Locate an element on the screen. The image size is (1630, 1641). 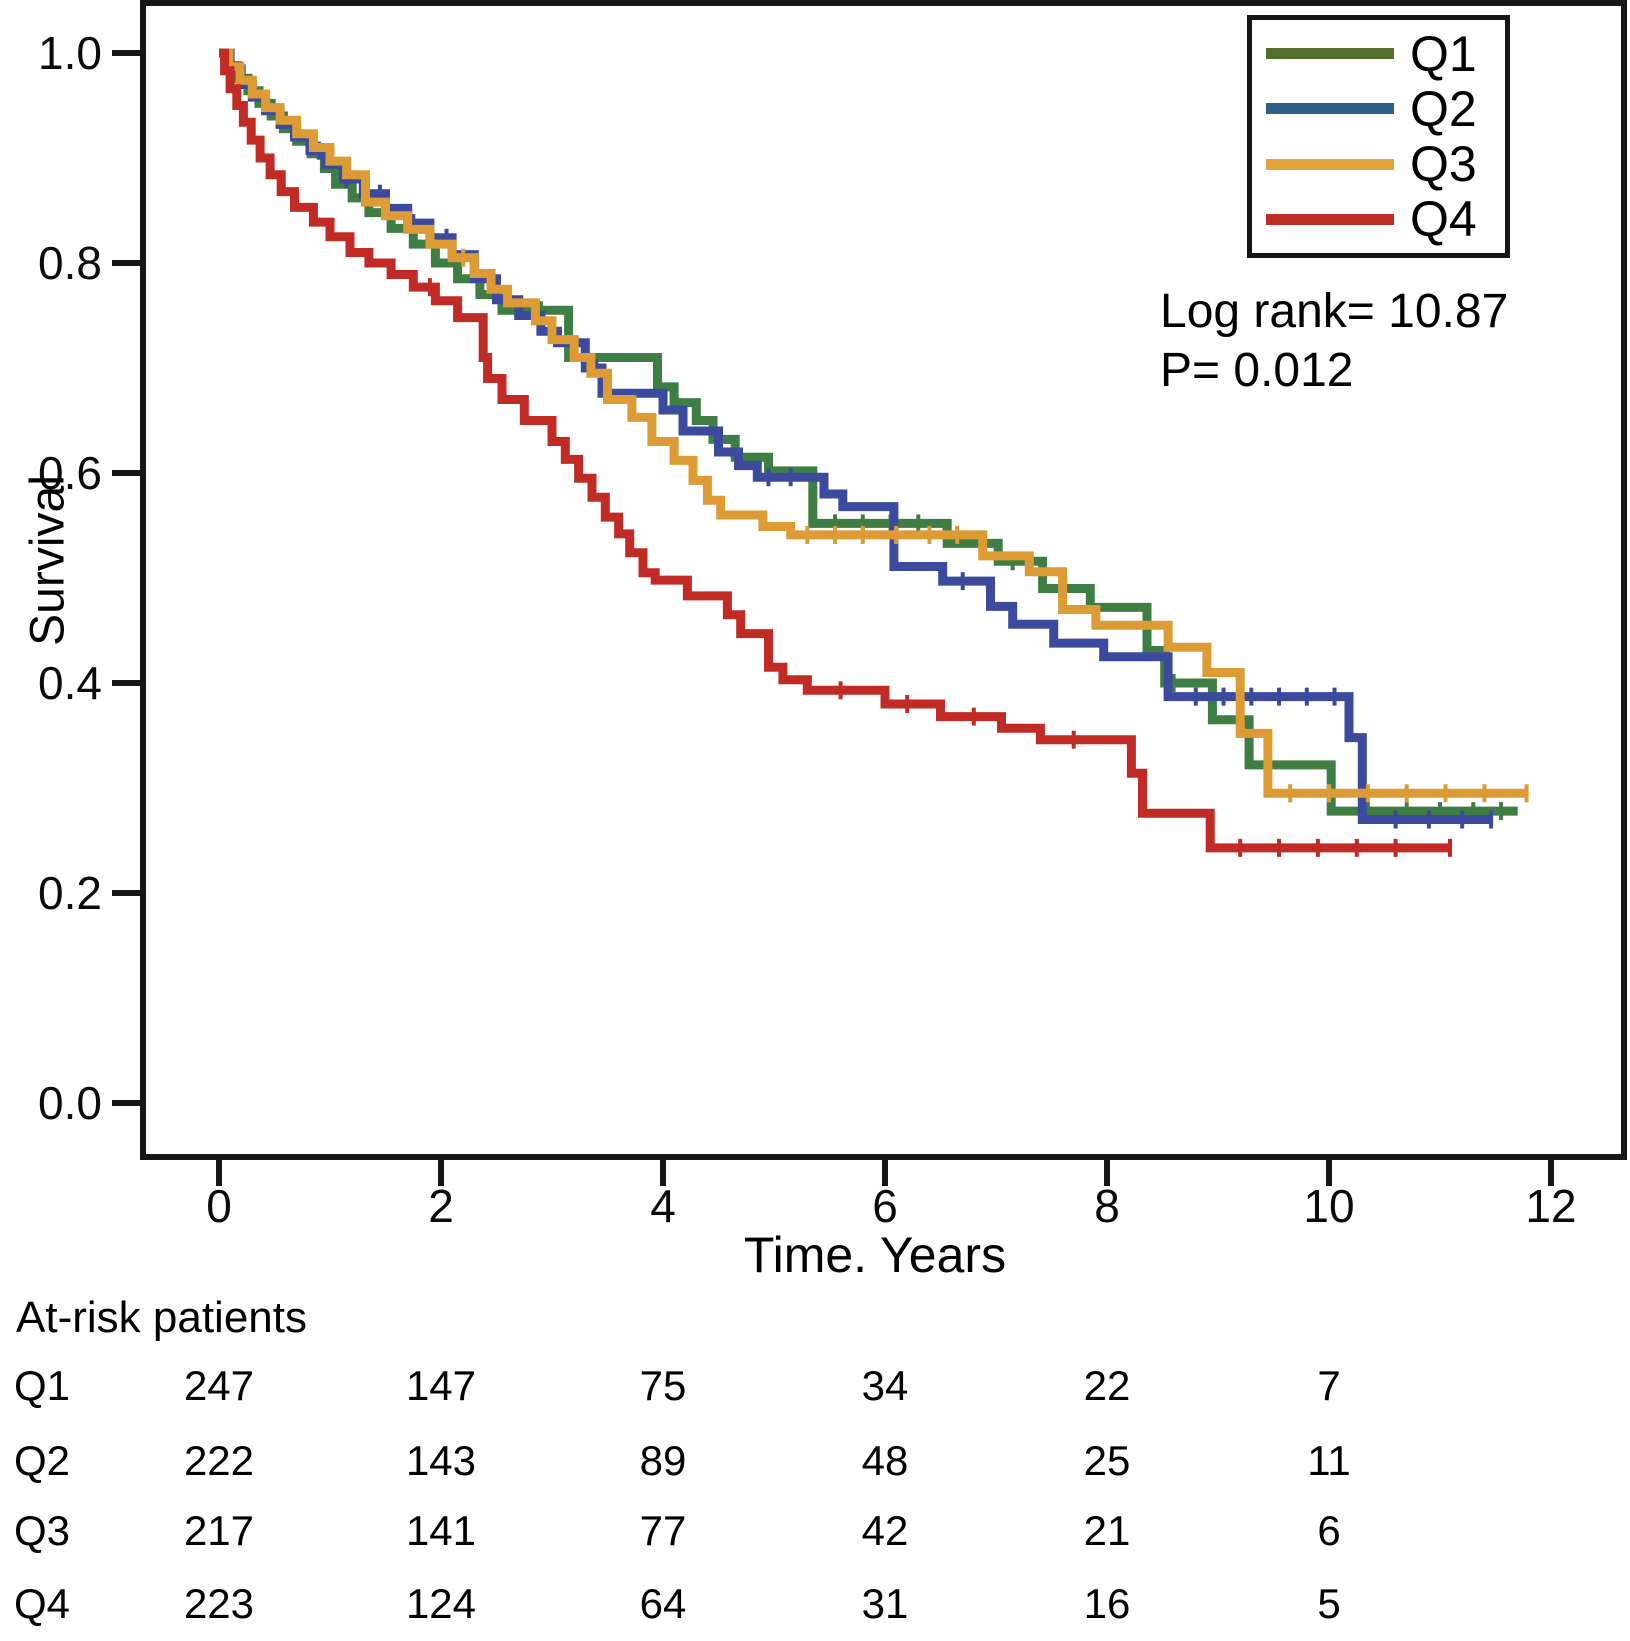
at-risk-count-q3-t4: 77 is located at coordinates (663, 1530).